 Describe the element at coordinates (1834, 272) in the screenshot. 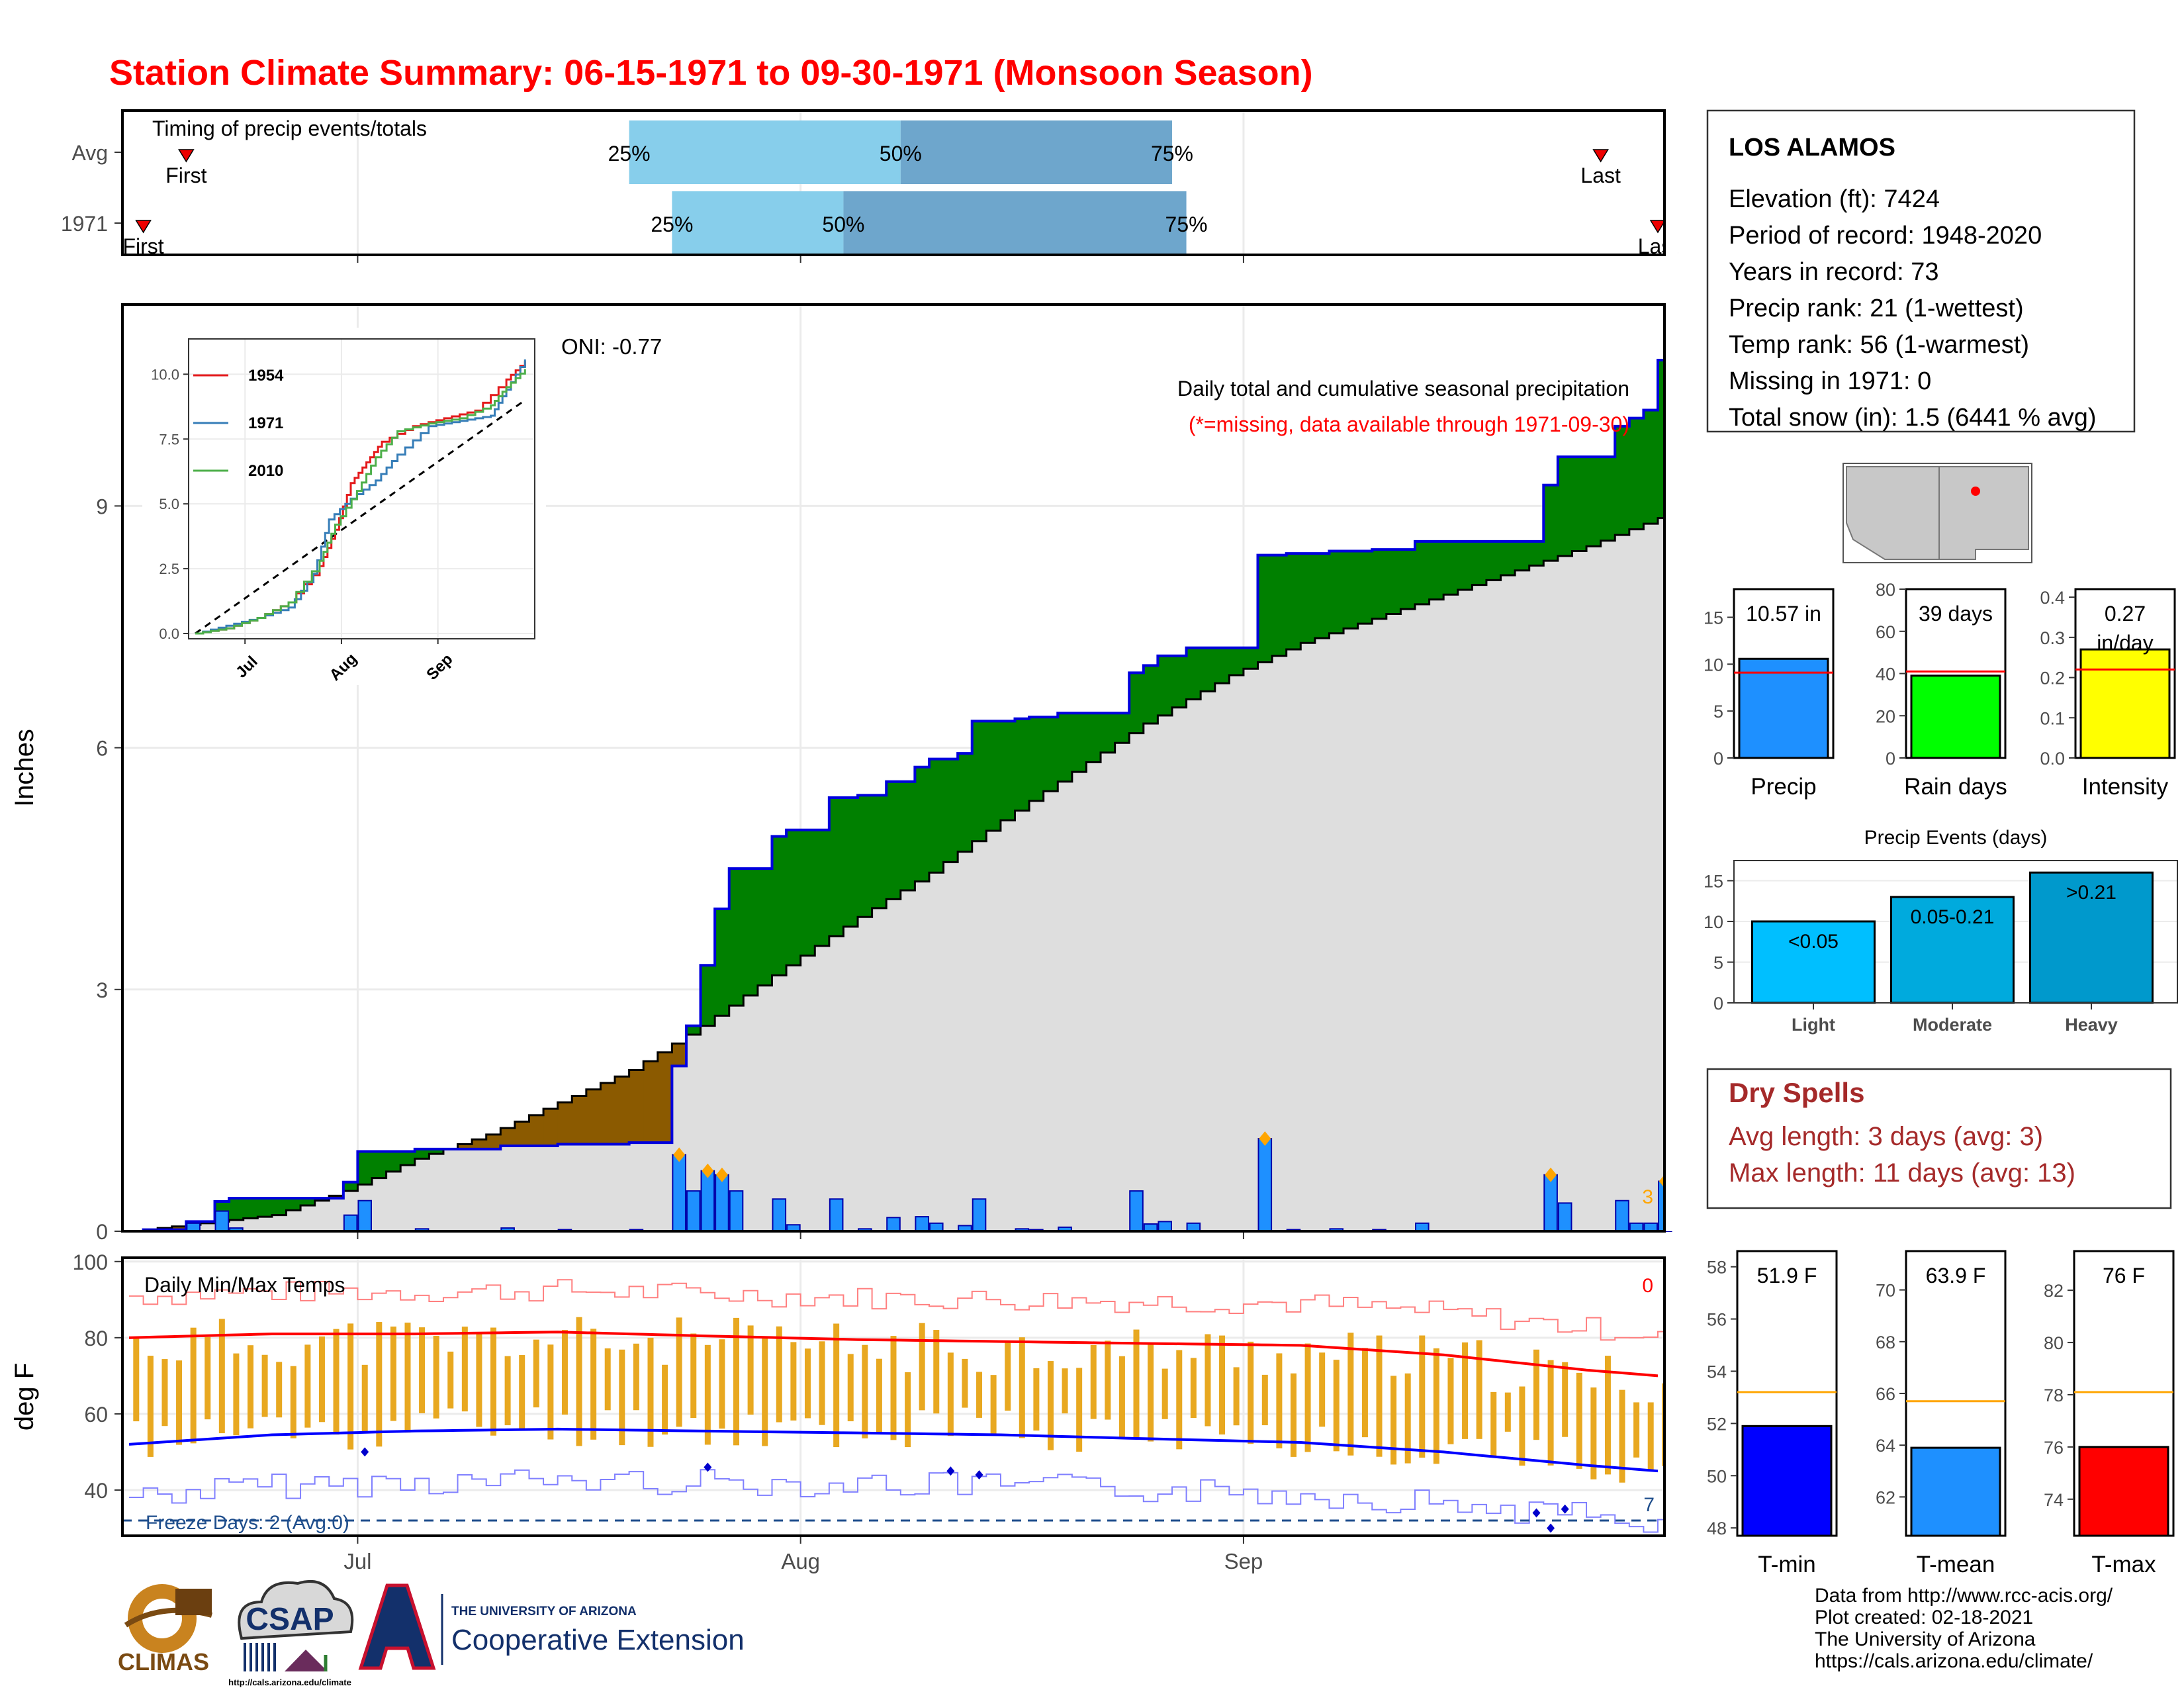

I see `station-info-line: Years in record: 73` at that location.